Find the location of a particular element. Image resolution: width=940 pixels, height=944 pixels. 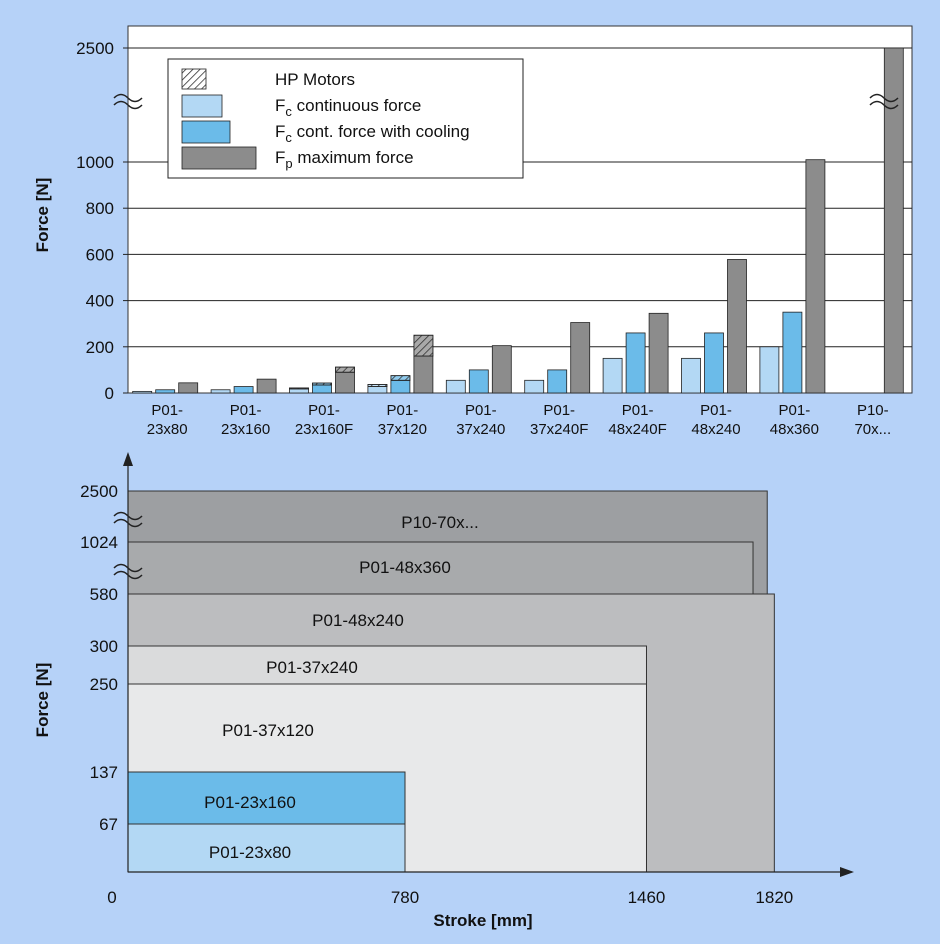

bottom-x-axis-label: Stroke [mm] is located at coordinates (482, 920).